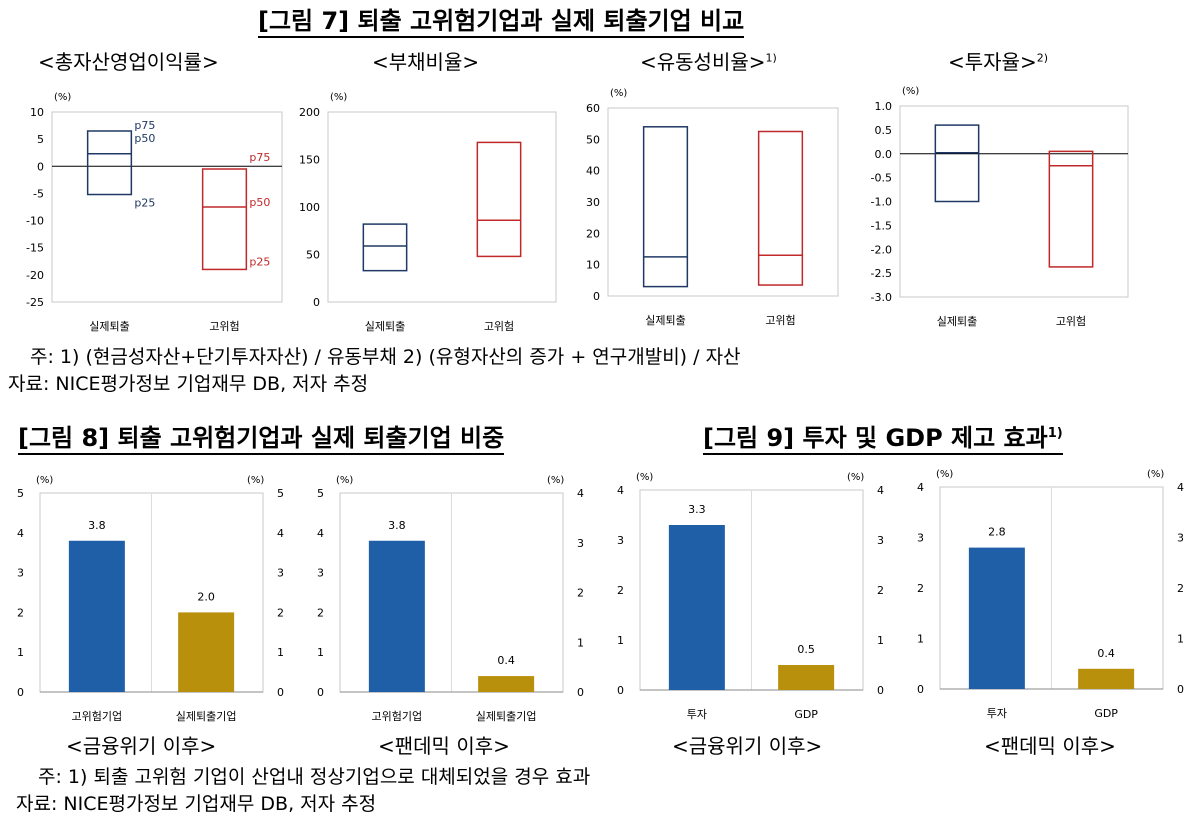 The image size is (1196, 821). What do you see at coordinates (593, 265) in the screenshot?
I see `y-tick-label: 10` at bounding box center [593, 265].